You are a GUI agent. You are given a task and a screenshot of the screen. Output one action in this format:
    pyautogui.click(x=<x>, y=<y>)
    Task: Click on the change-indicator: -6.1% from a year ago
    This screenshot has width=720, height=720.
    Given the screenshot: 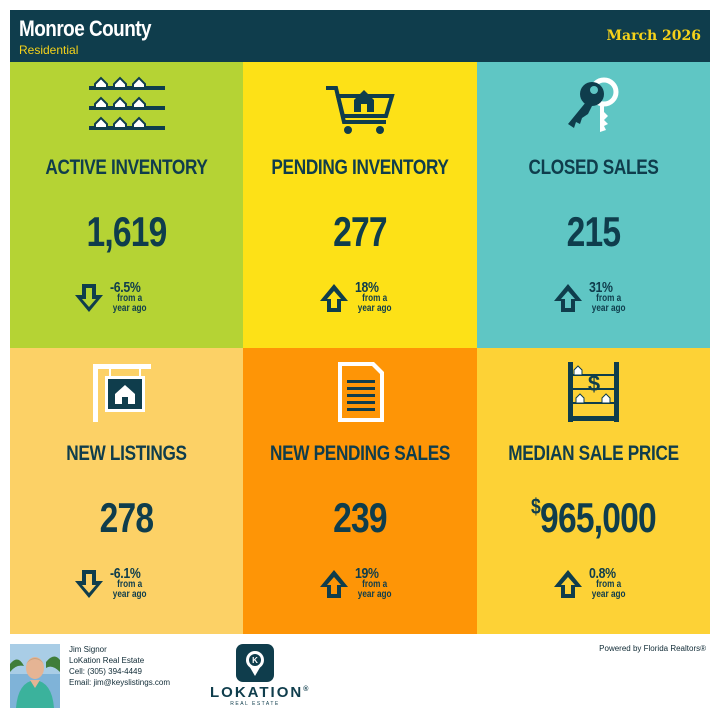 What is the action you would take?
    pyautogui.click(x=127, y=585)
    